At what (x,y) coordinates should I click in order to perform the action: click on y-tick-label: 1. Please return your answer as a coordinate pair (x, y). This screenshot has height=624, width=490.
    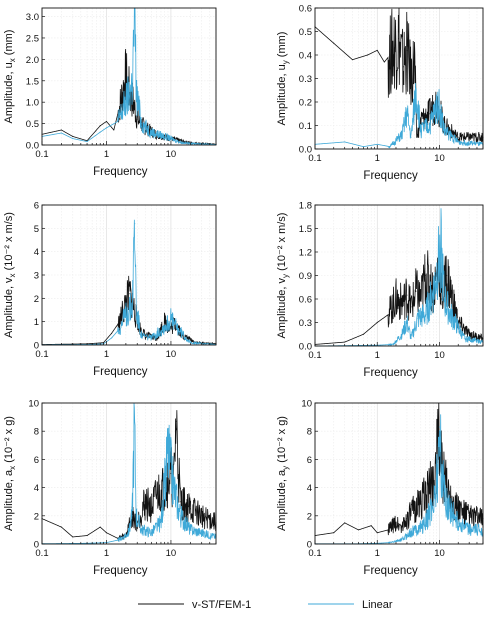
    Looking at the image, I should click on (36, 322).